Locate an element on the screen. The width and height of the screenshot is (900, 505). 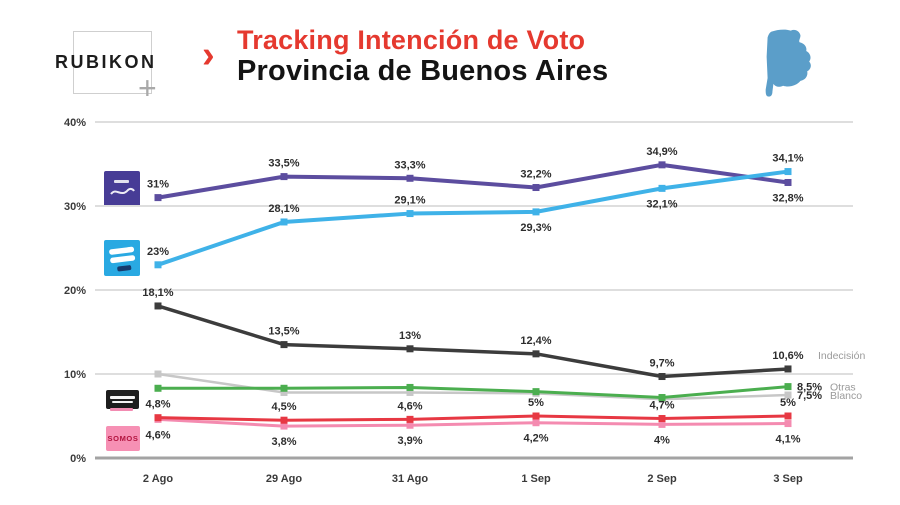
data-label-purple-party: 32,2% is located at coordinates (535, 175).